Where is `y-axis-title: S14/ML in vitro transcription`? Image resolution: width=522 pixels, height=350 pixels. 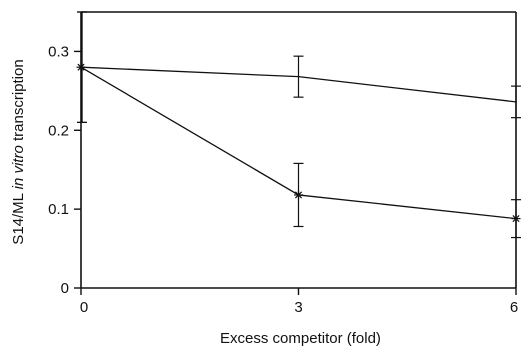 y-axis-title: S14/ML in vitro transcription is located at coordinates (18, 151).